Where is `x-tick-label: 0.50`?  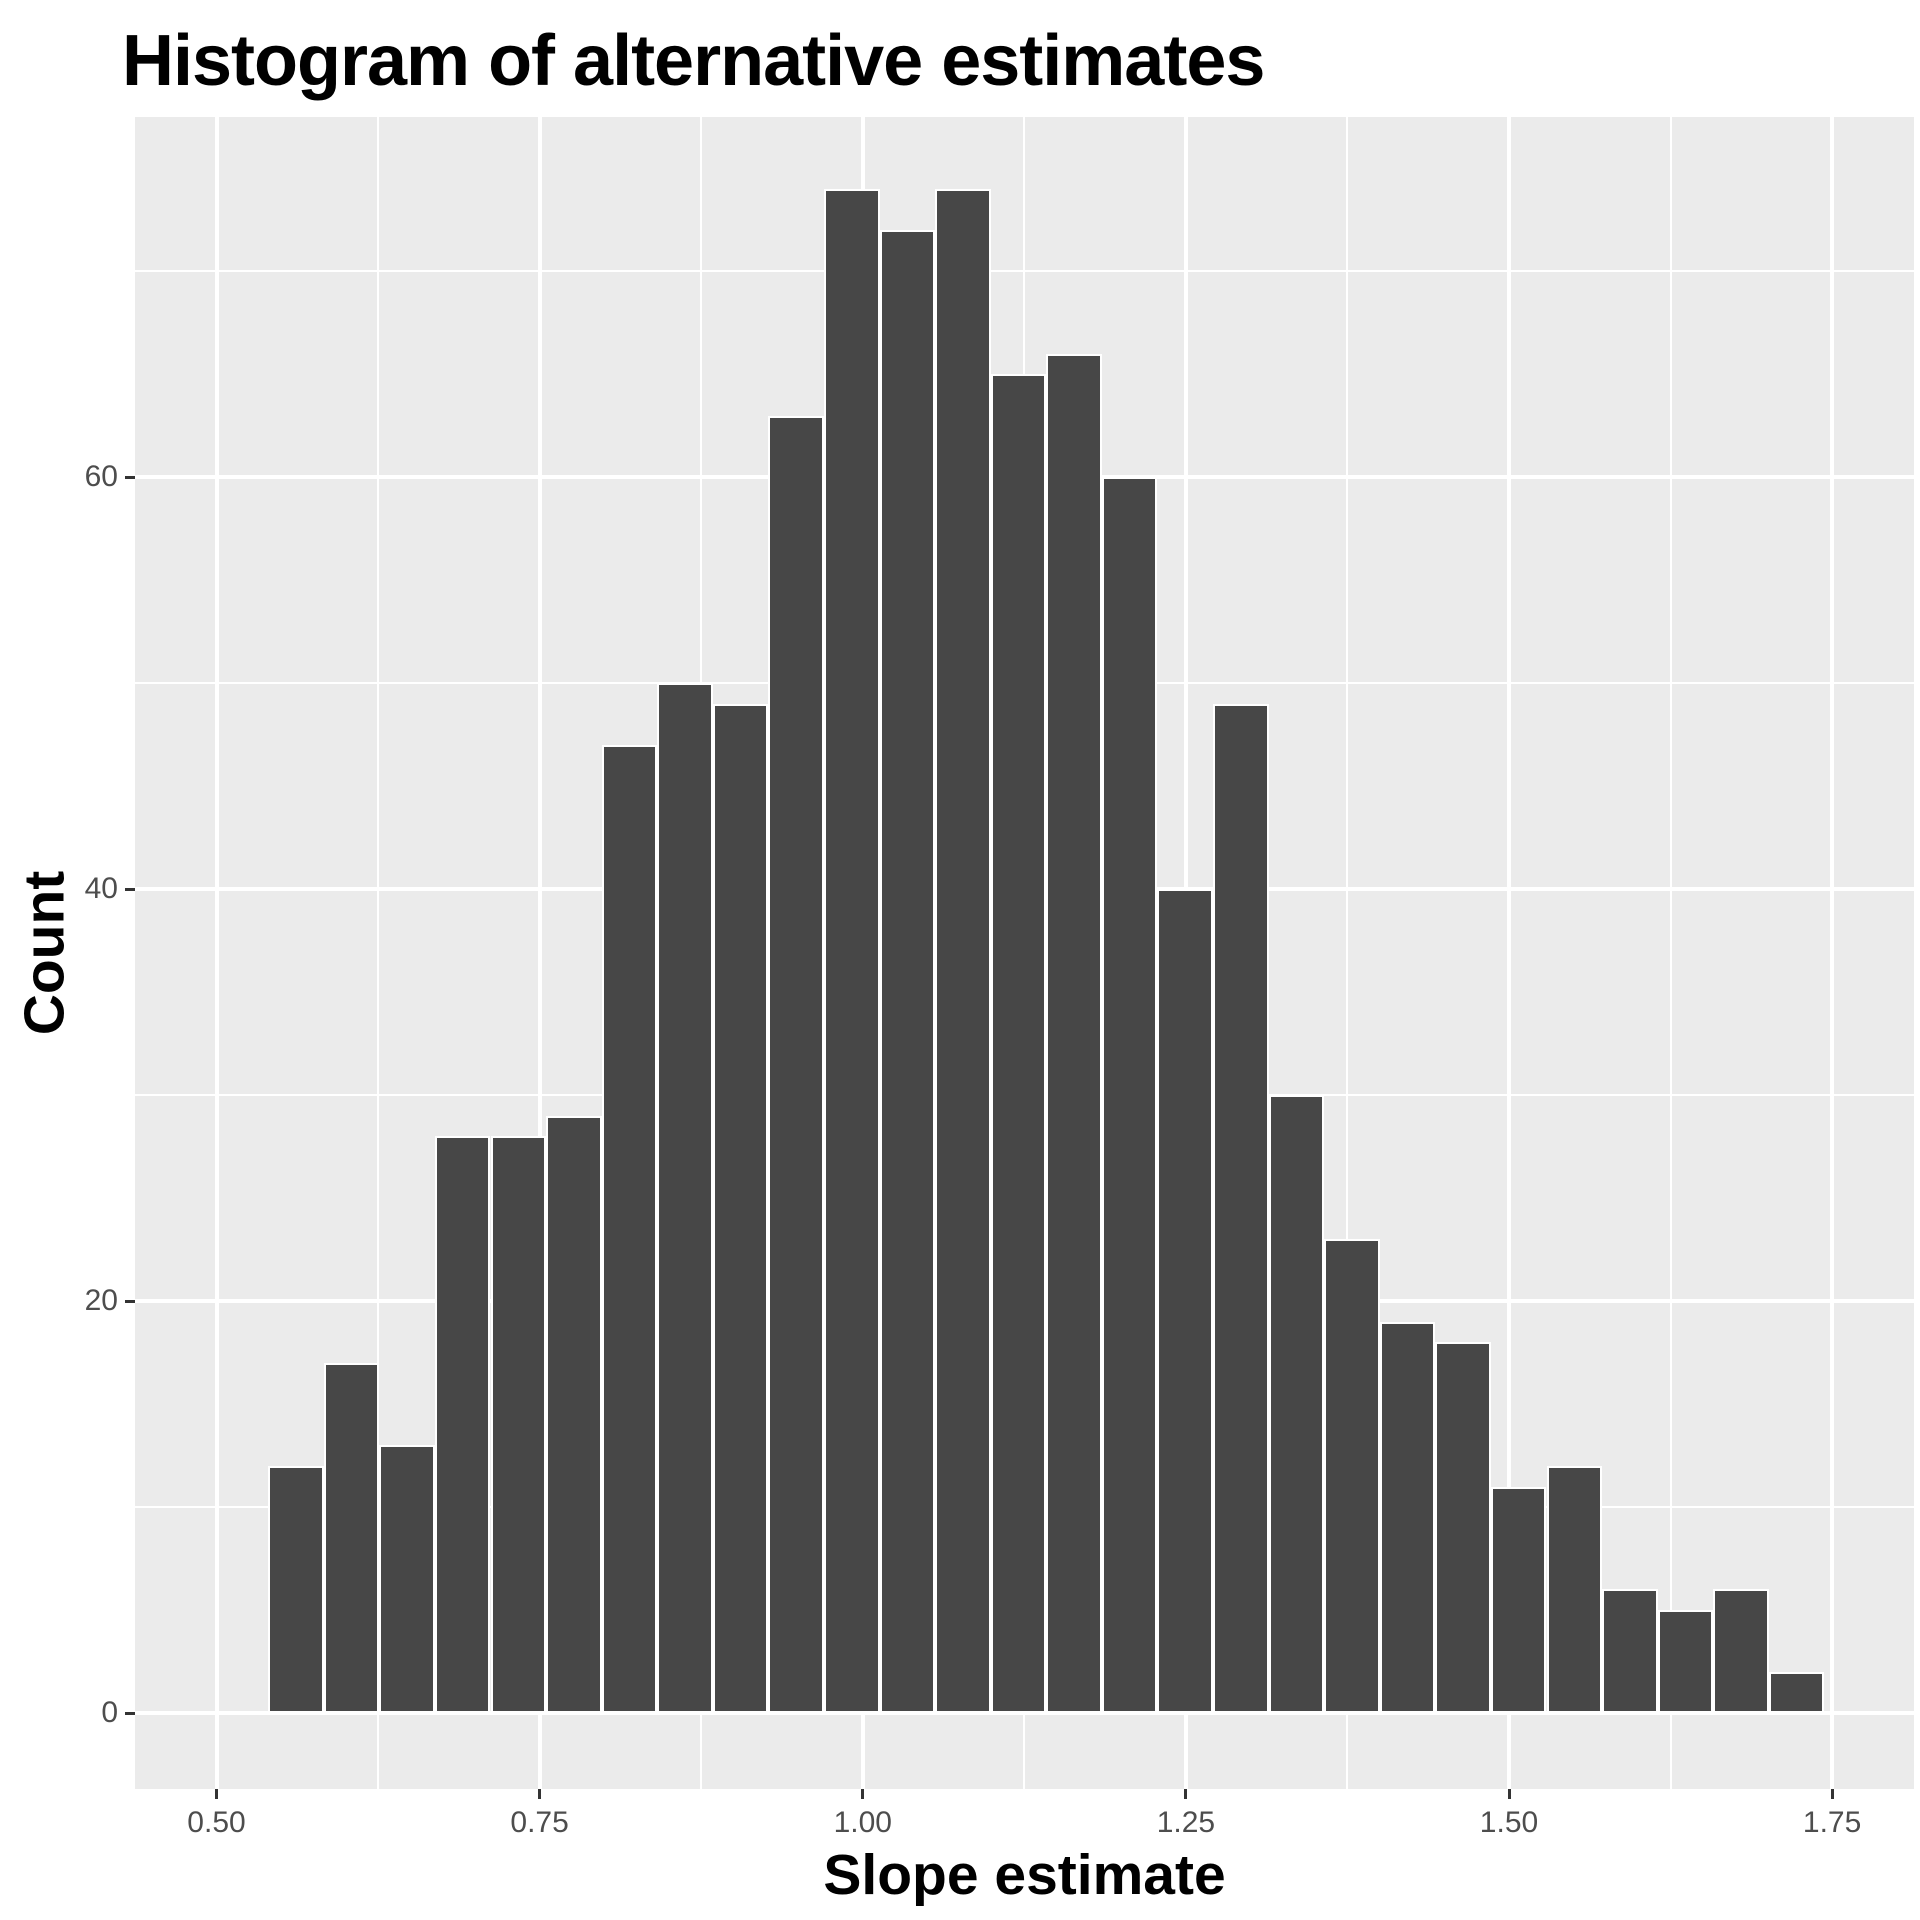 x-tick-label: 0.50 is located at coordinates (216, 1822).